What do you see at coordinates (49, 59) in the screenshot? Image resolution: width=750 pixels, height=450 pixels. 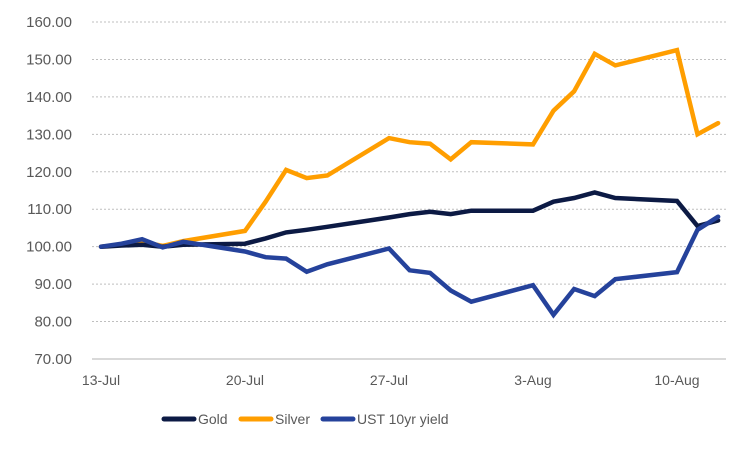 I see `y-tick-label: 150.00` at bounding box center [49, 59].